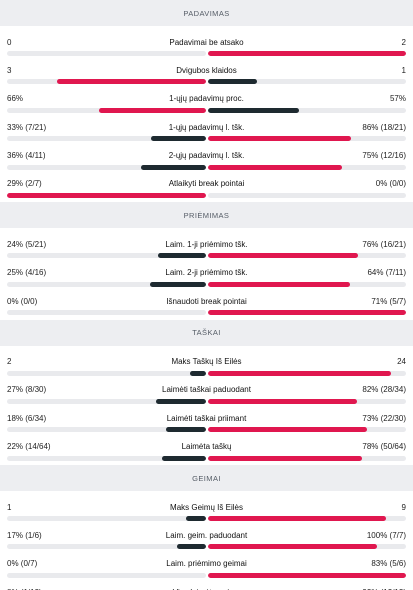 The width and height of the screenshot is (413, 590). I want to click on stat-name: Laimėti taškai paduodant, so click(206, 390).